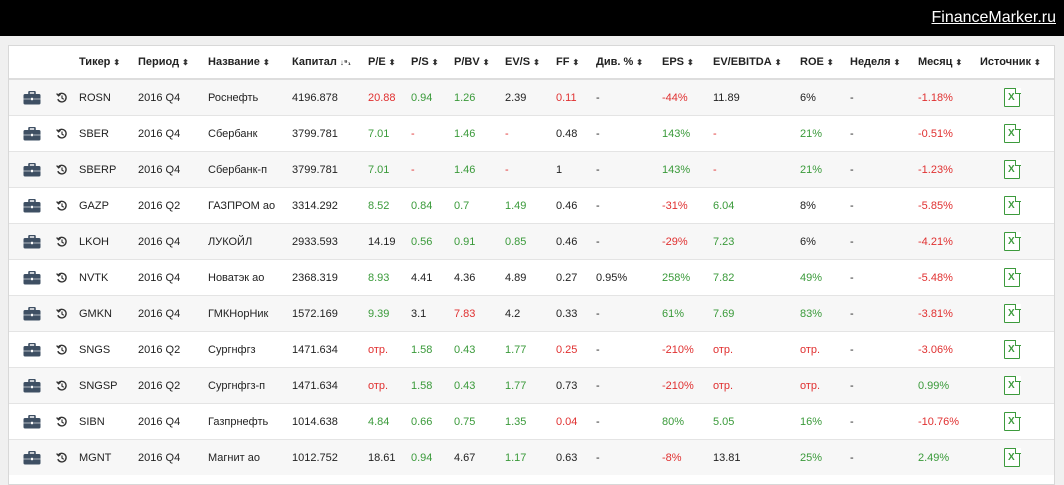 The image size is (1064, 485). I want to click on column-header-evebitda: EV/EBITDA ⬍, so click(756, 63).